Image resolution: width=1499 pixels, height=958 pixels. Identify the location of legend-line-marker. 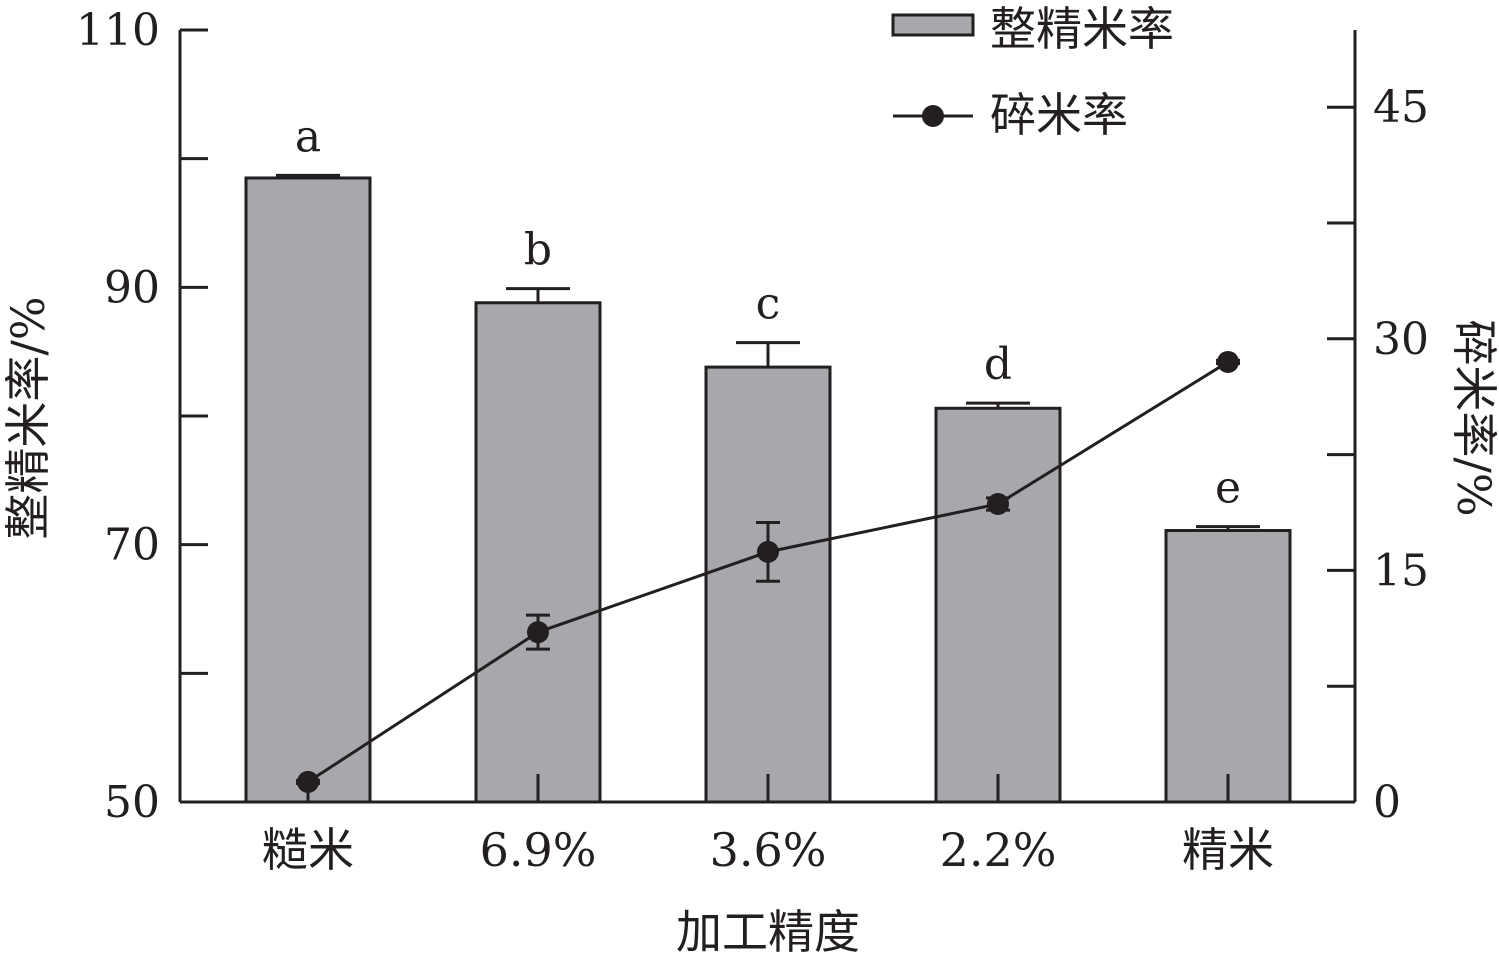
(933, 116).